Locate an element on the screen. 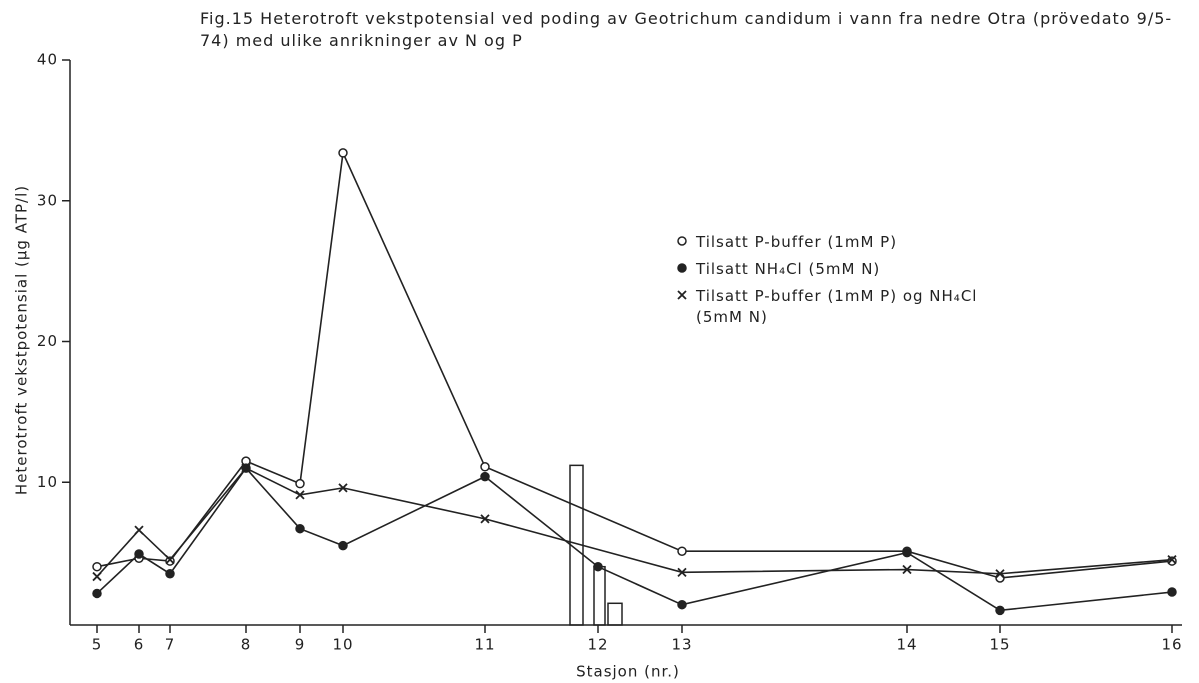 The width and height of the screenshot is (1199, 683). legend-entry: Tilsatt NH₄Cl (5mM N) is located at coordinates (836, 269).